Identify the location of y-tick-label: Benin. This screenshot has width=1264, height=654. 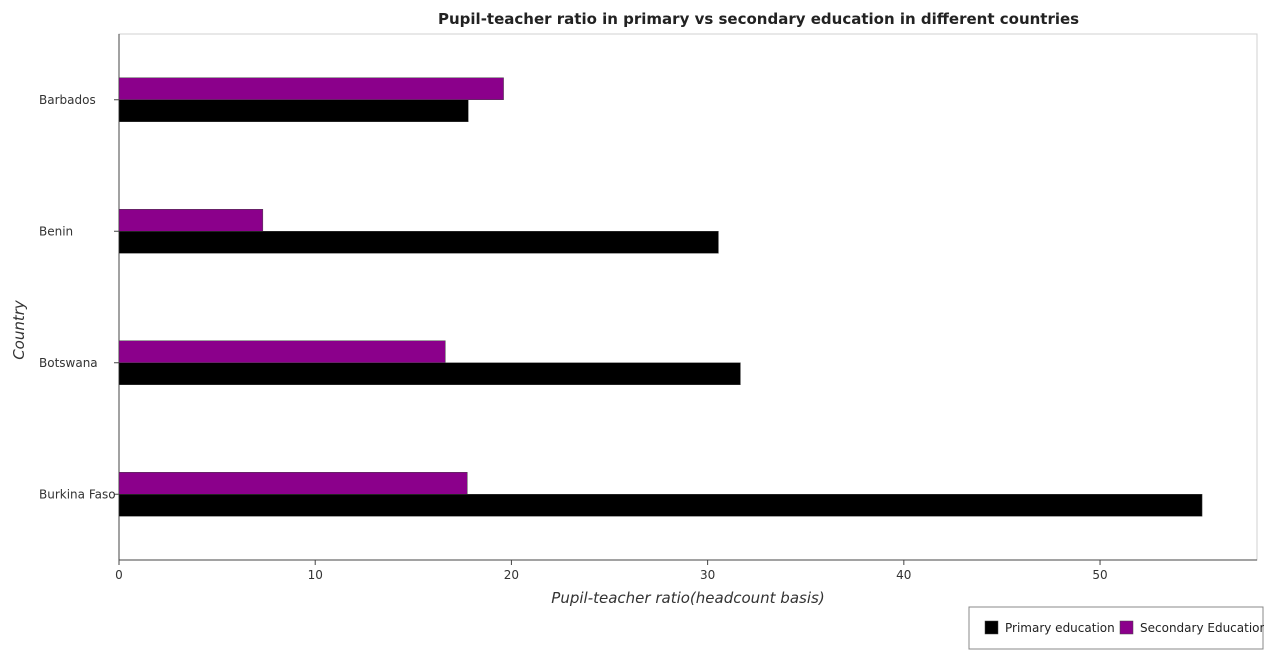
(56, 231).